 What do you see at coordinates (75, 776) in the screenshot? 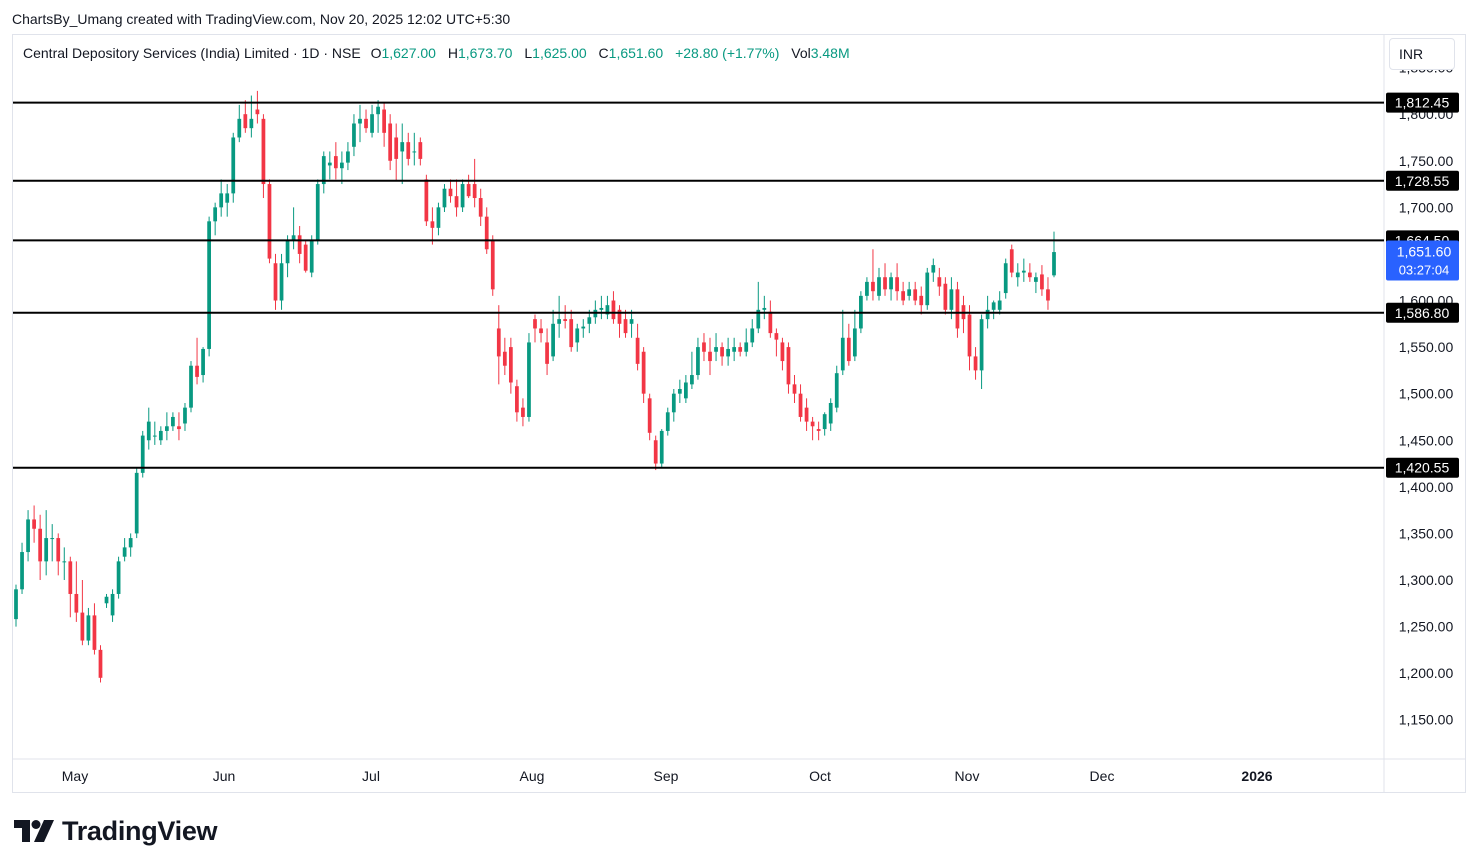
I see `x-tick-label: May` at bounding box center [75, 776].